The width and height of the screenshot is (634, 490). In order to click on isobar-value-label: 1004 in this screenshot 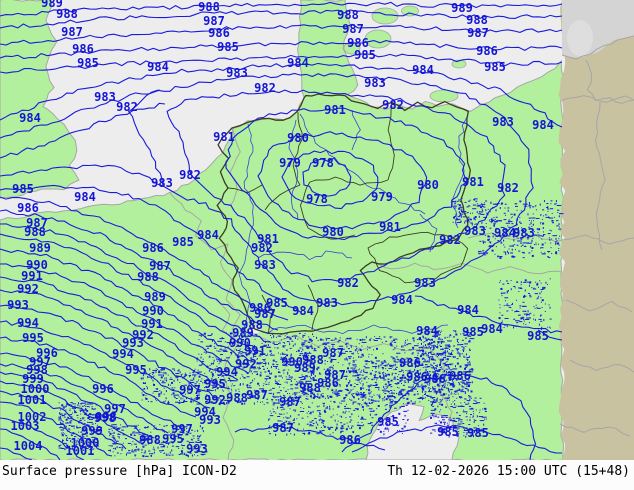, I will do `click(28, 446)`.